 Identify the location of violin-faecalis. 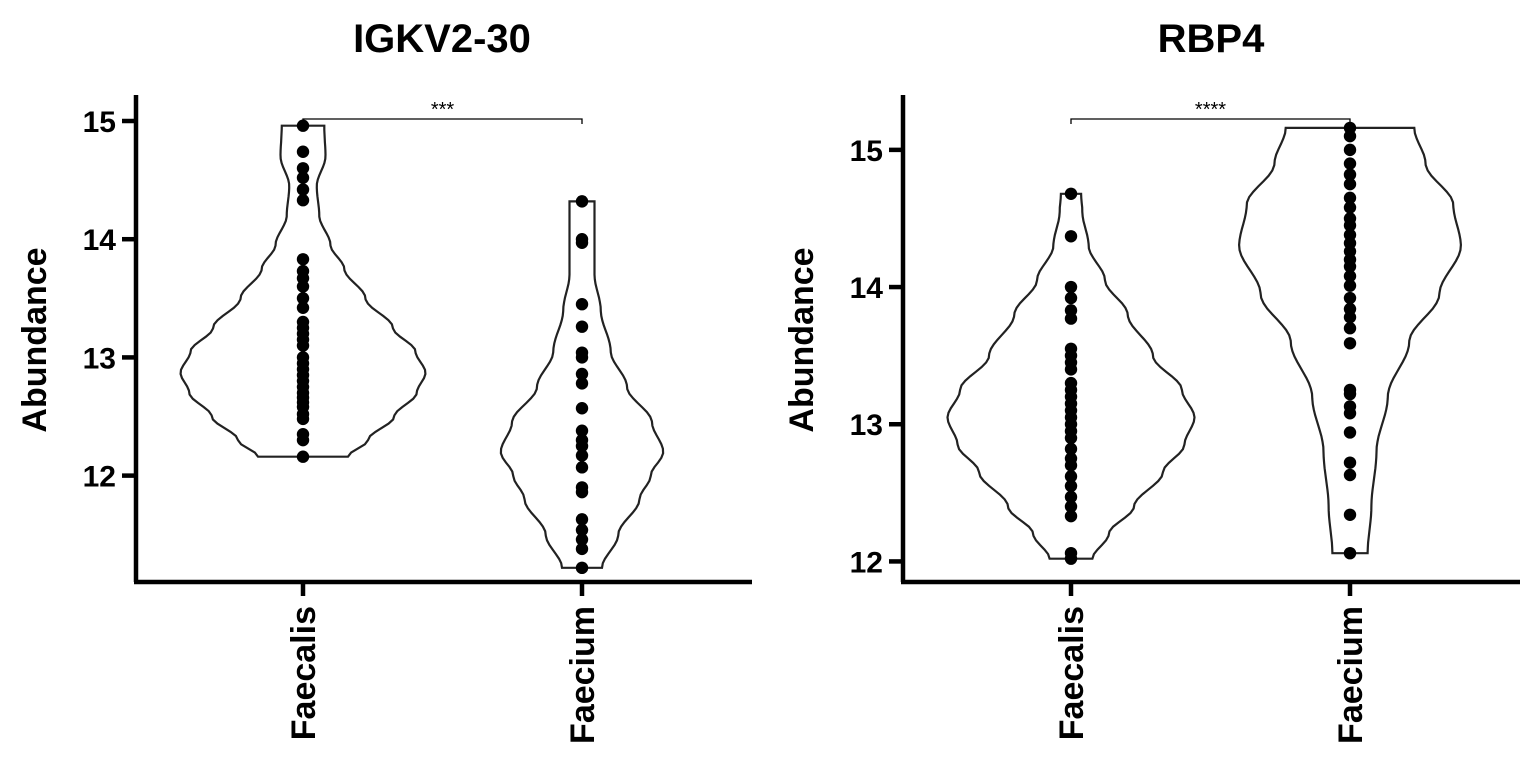
(1071, 376).